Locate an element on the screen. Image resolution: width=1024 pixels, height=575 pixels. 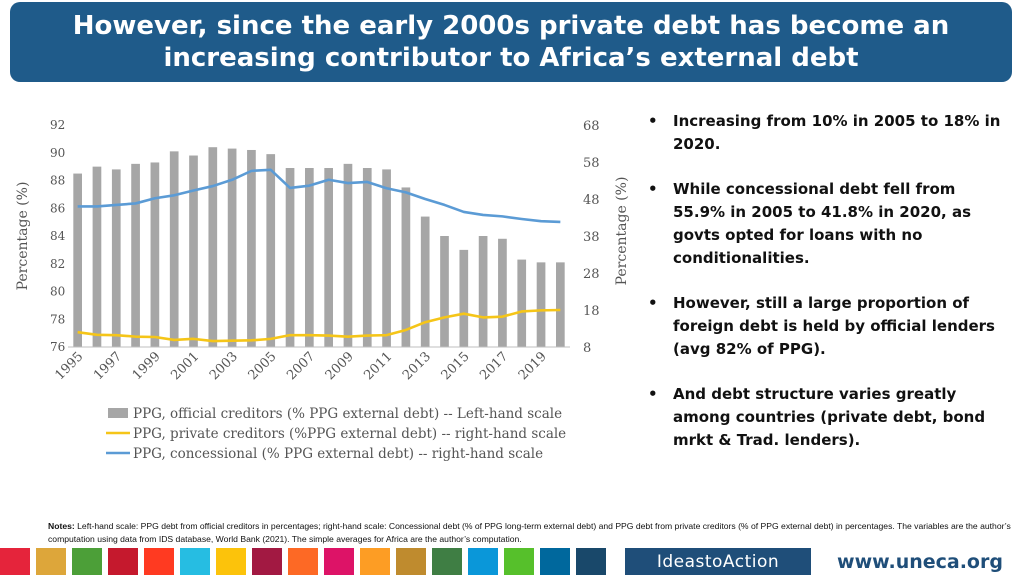
x-tick-label: 2017 is located at coordinates (494, 366).